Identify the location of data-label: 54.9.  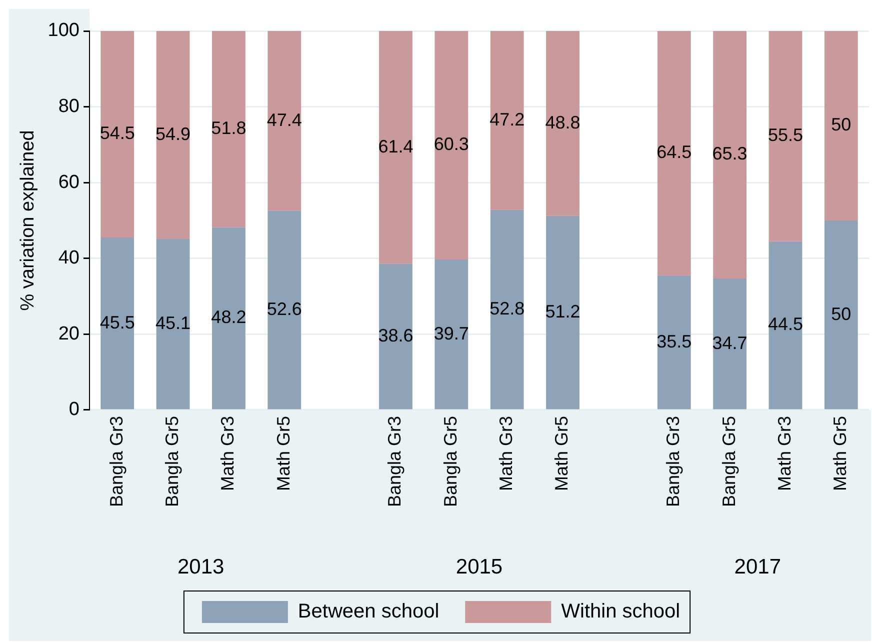
(173, 134).